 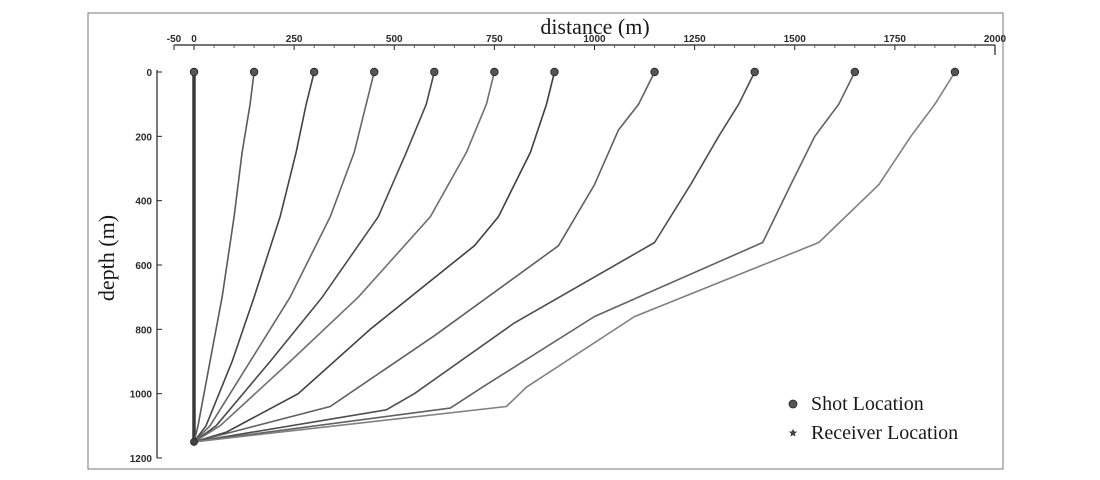 What do you see at coordinates (143, 202) in the screenshot?
I see `y-tick-label: 400` at bounding box center [143, 202].